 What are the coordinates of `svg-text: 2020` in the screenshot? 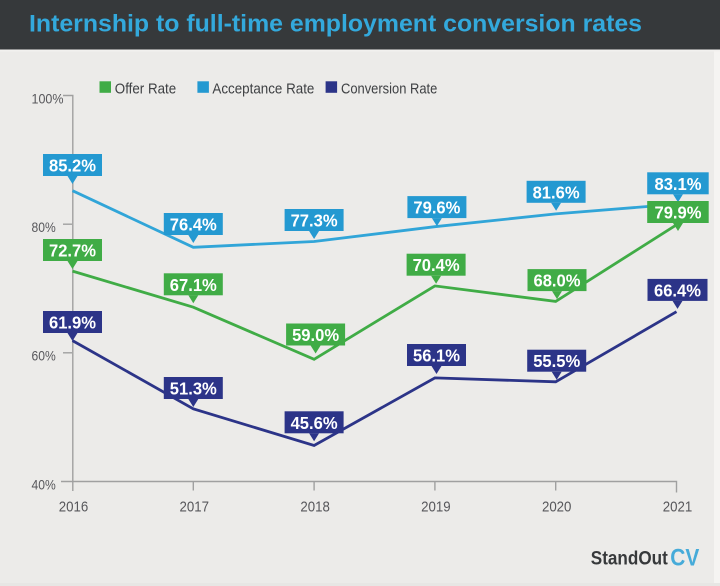 It's located at (557, 507).